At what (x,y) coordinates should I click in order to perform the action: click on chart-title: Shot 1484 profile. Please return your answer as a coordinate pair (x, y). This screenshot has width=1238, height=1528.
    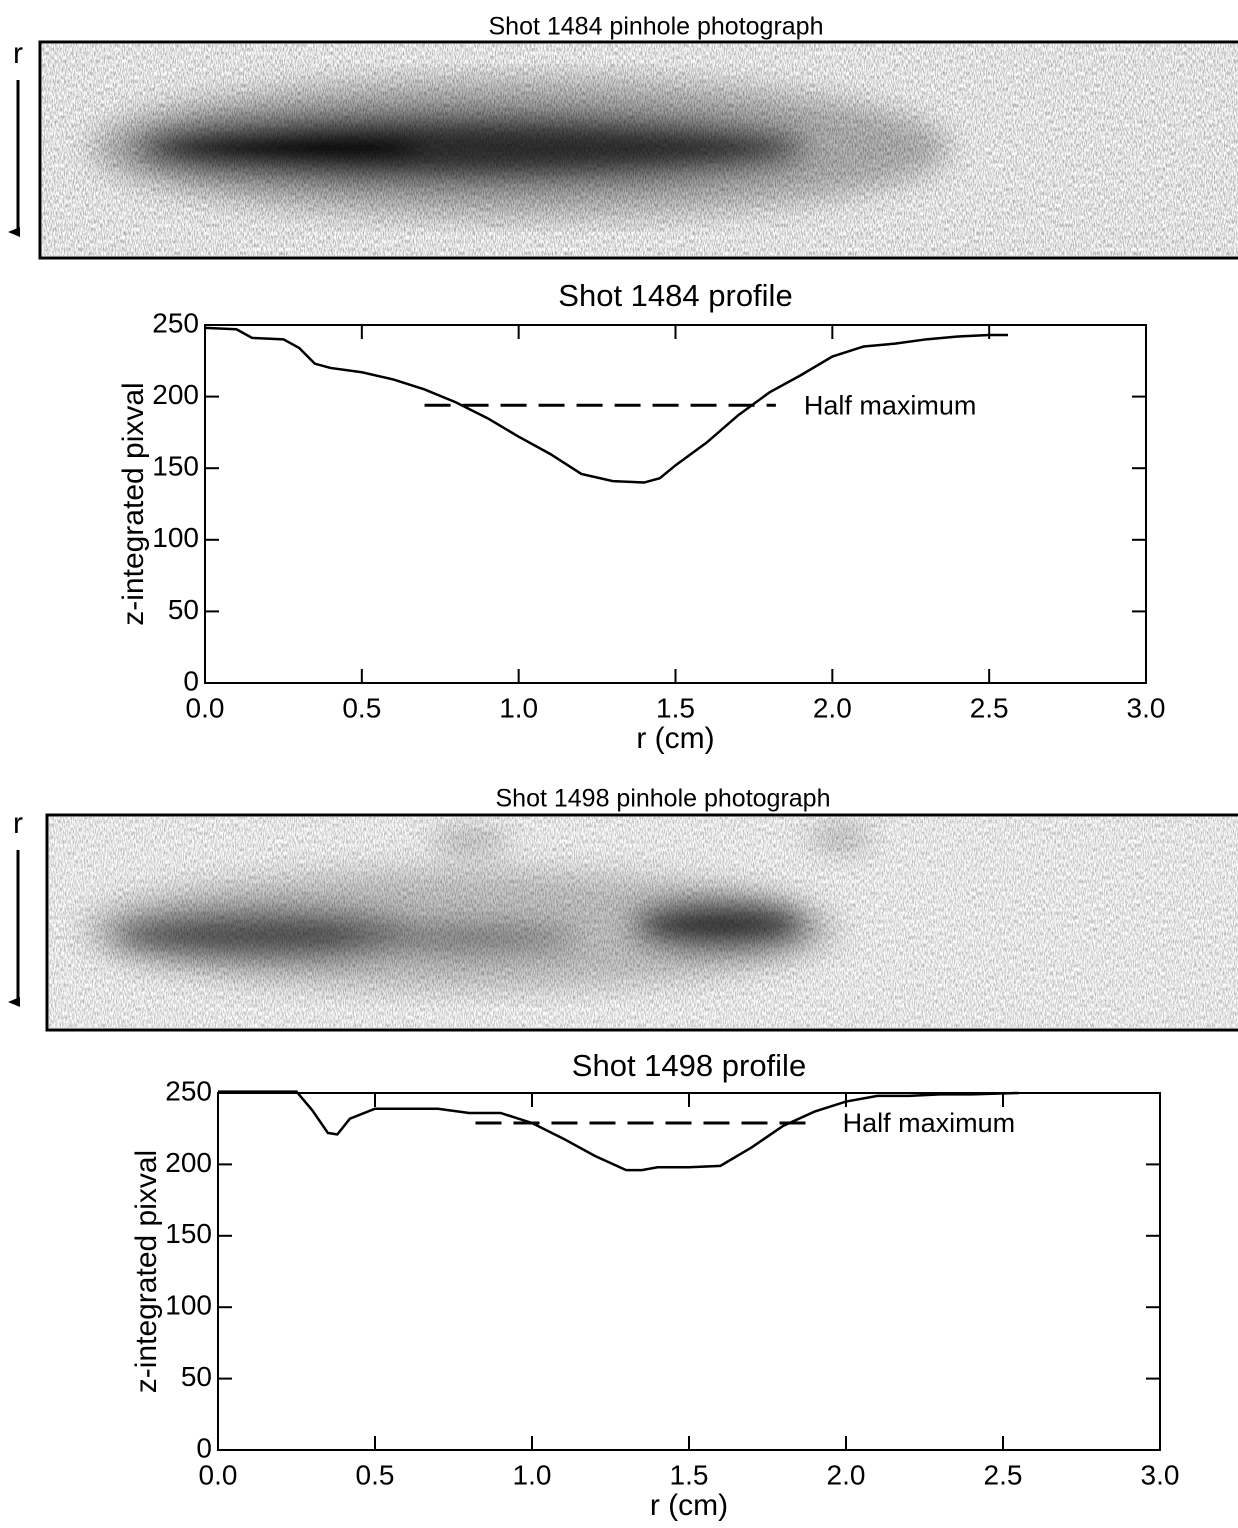
    Looking at the image, I should click on (675, 295).